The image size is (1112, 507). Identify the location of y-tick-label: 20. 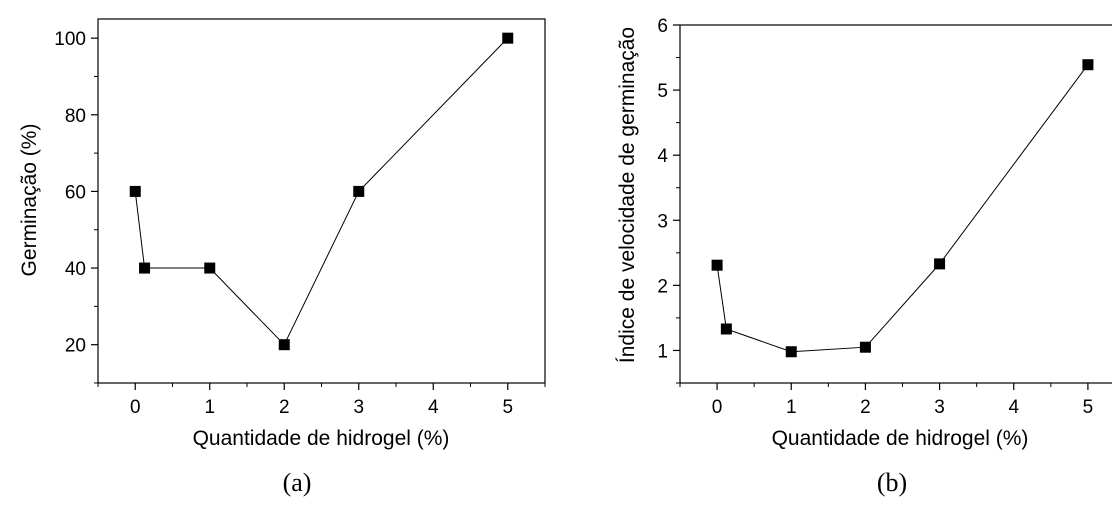
(75, 346).